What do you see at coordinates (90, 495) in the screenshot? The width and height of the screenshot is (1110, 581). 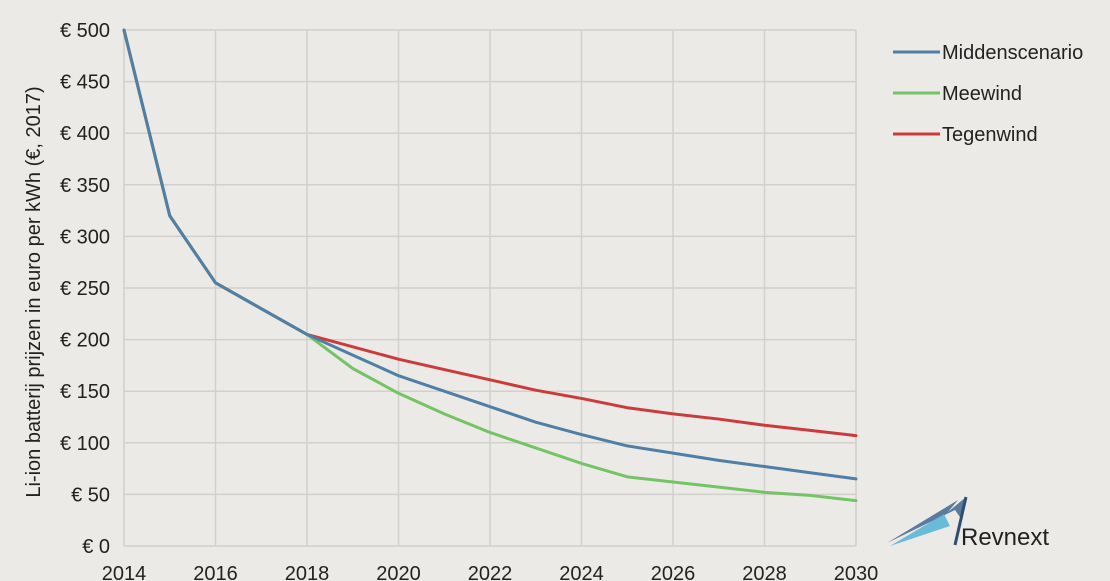 I see `y-tick-label: € 50` at bounding box center [90, 495].